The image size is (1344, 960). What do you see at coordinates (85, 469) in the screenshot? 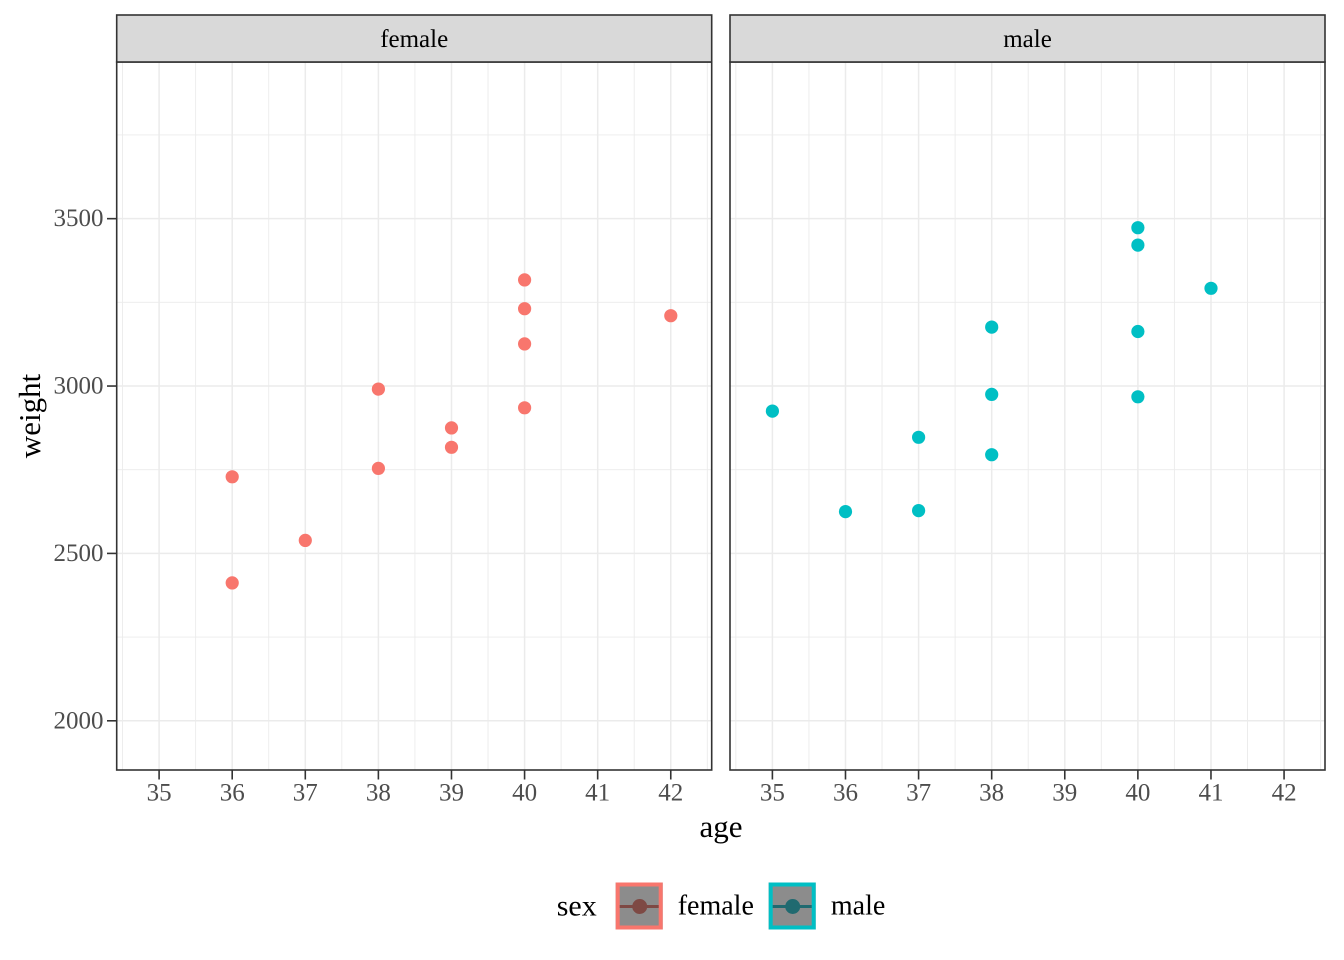
I see `y-axis-ticks: 2000 2500 3000 3500` at bounding box center [85, 469].